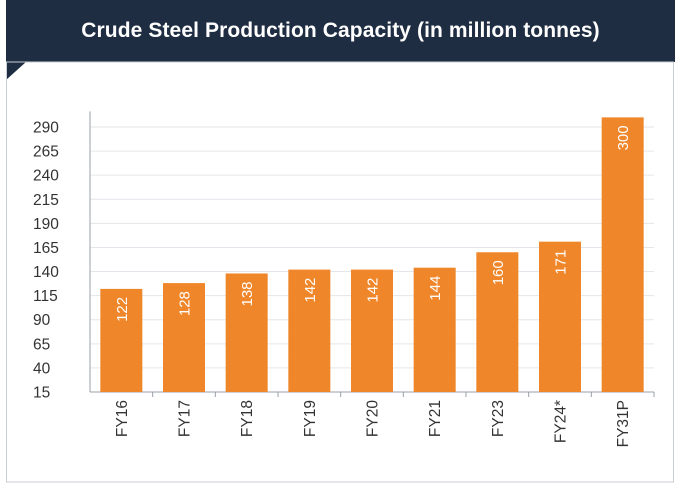 Image resolution: width=681 pixels, height=486 pixels. What do you see at coordinates (185, 418) in the screenshot?
I see `x-category-label: FY17` at bounding box center [185, 418].